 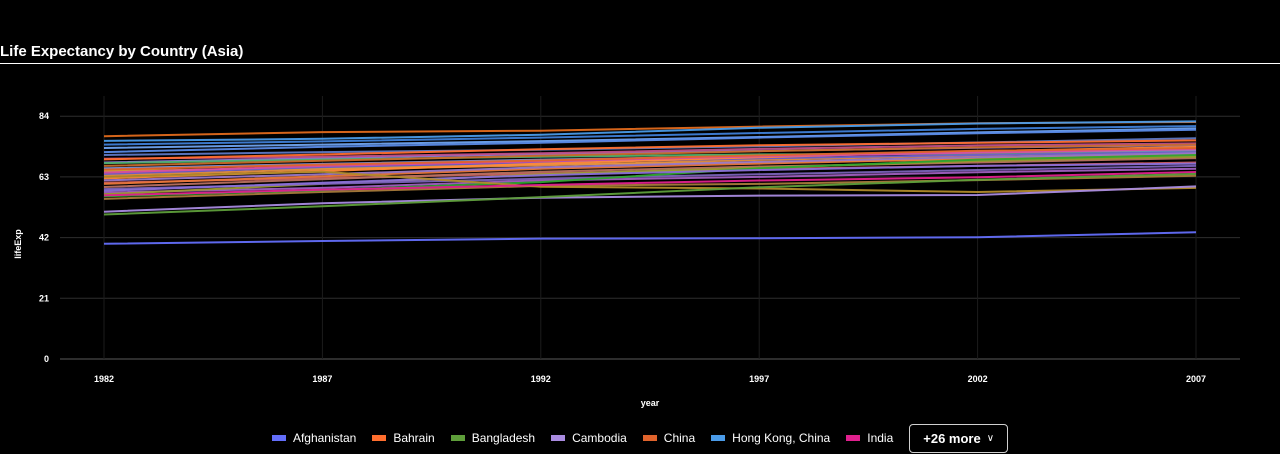 I want to click on y-tick-label: 84, so click(x=44, y=116).